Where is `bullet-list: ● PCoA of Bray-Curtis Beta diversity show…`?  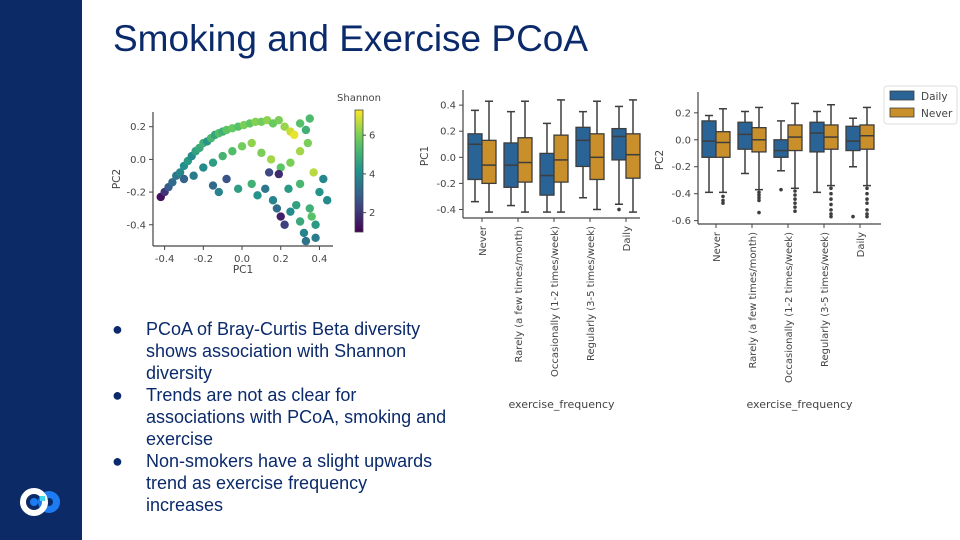 bullet-list: ● PCoA of Bray-Curtis Beta diversity show… is located at coordinates (278, 417).